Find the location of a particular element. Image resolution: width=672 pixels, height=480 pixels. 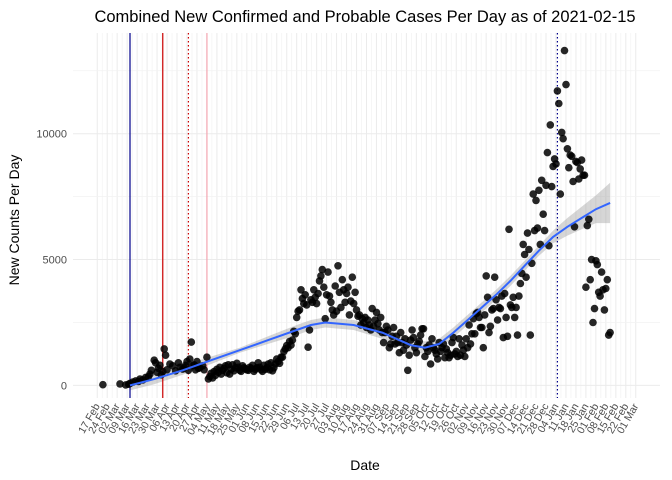

y-tick-label: 5000 is located at coordinates (55, 261).